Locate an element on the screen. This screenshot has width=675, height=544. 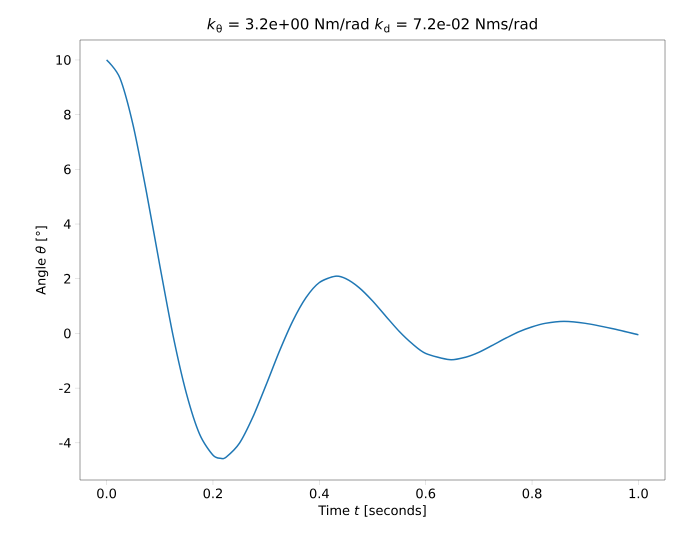
x-tick-label: 0.0 is located at coordinates (106, 493).